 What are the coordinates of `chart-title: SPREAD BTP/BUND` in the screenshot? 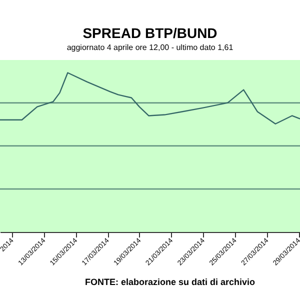 It's located at (150, 33).